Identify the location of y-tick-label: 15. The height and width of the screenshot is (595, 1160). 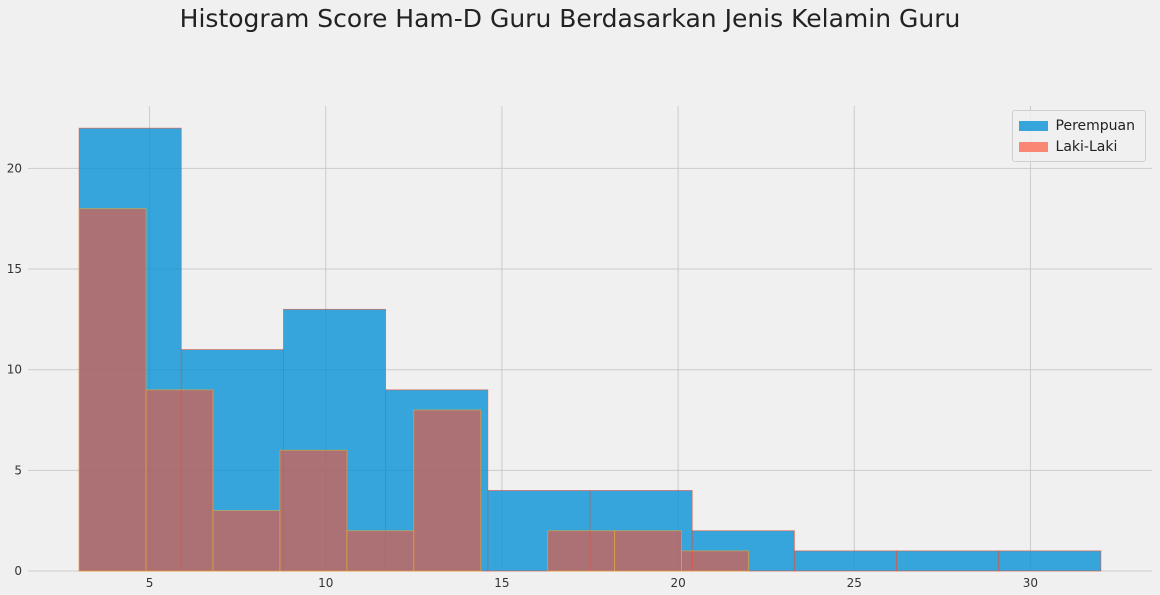
(14, 269).